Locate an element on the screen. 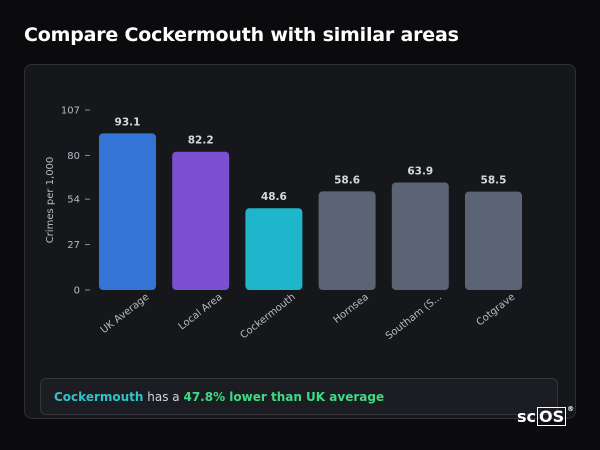 The image size is (600, 450). summary-text: has a is located at coordinates (163, 396).